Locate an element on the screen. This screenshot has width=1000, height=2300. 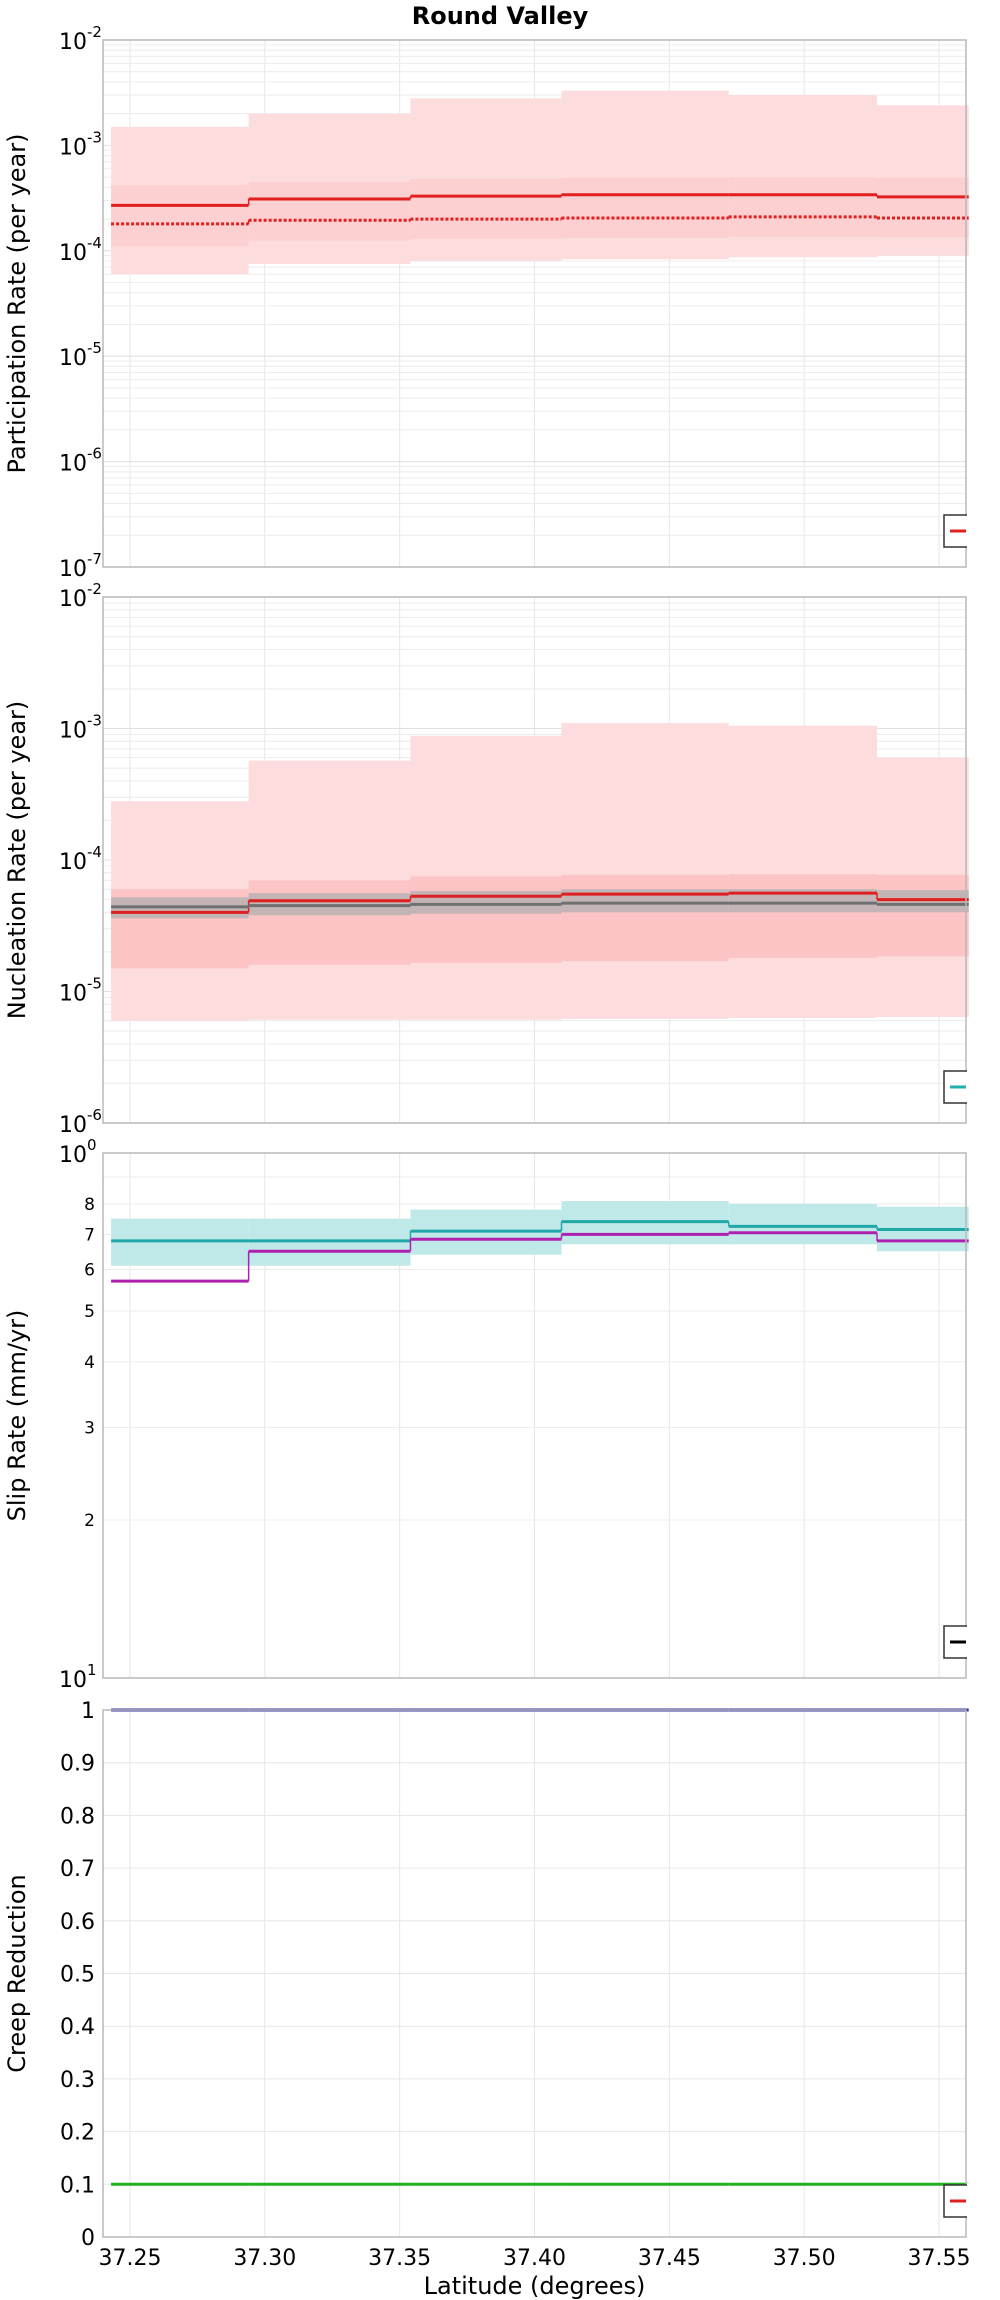
y-tick-label: 0.6 is located at coordinates (77, 1922).